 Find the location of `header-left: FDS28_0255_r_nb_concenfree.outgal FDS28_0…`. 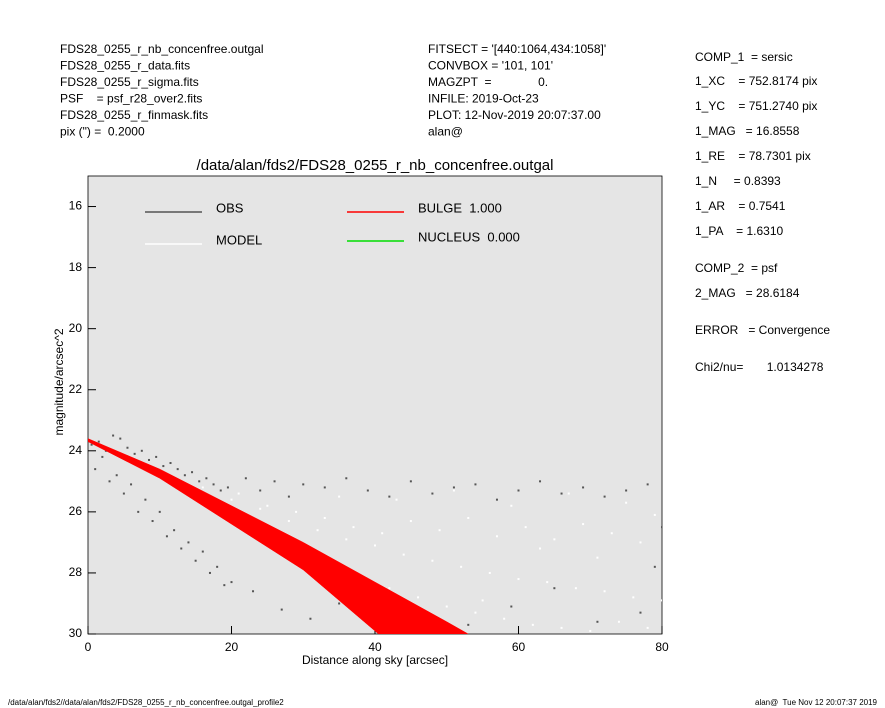

header-left: FDS28_0255_r_nb_concenfree.outgal FDS28_0… is located at coordinates (161, 90).